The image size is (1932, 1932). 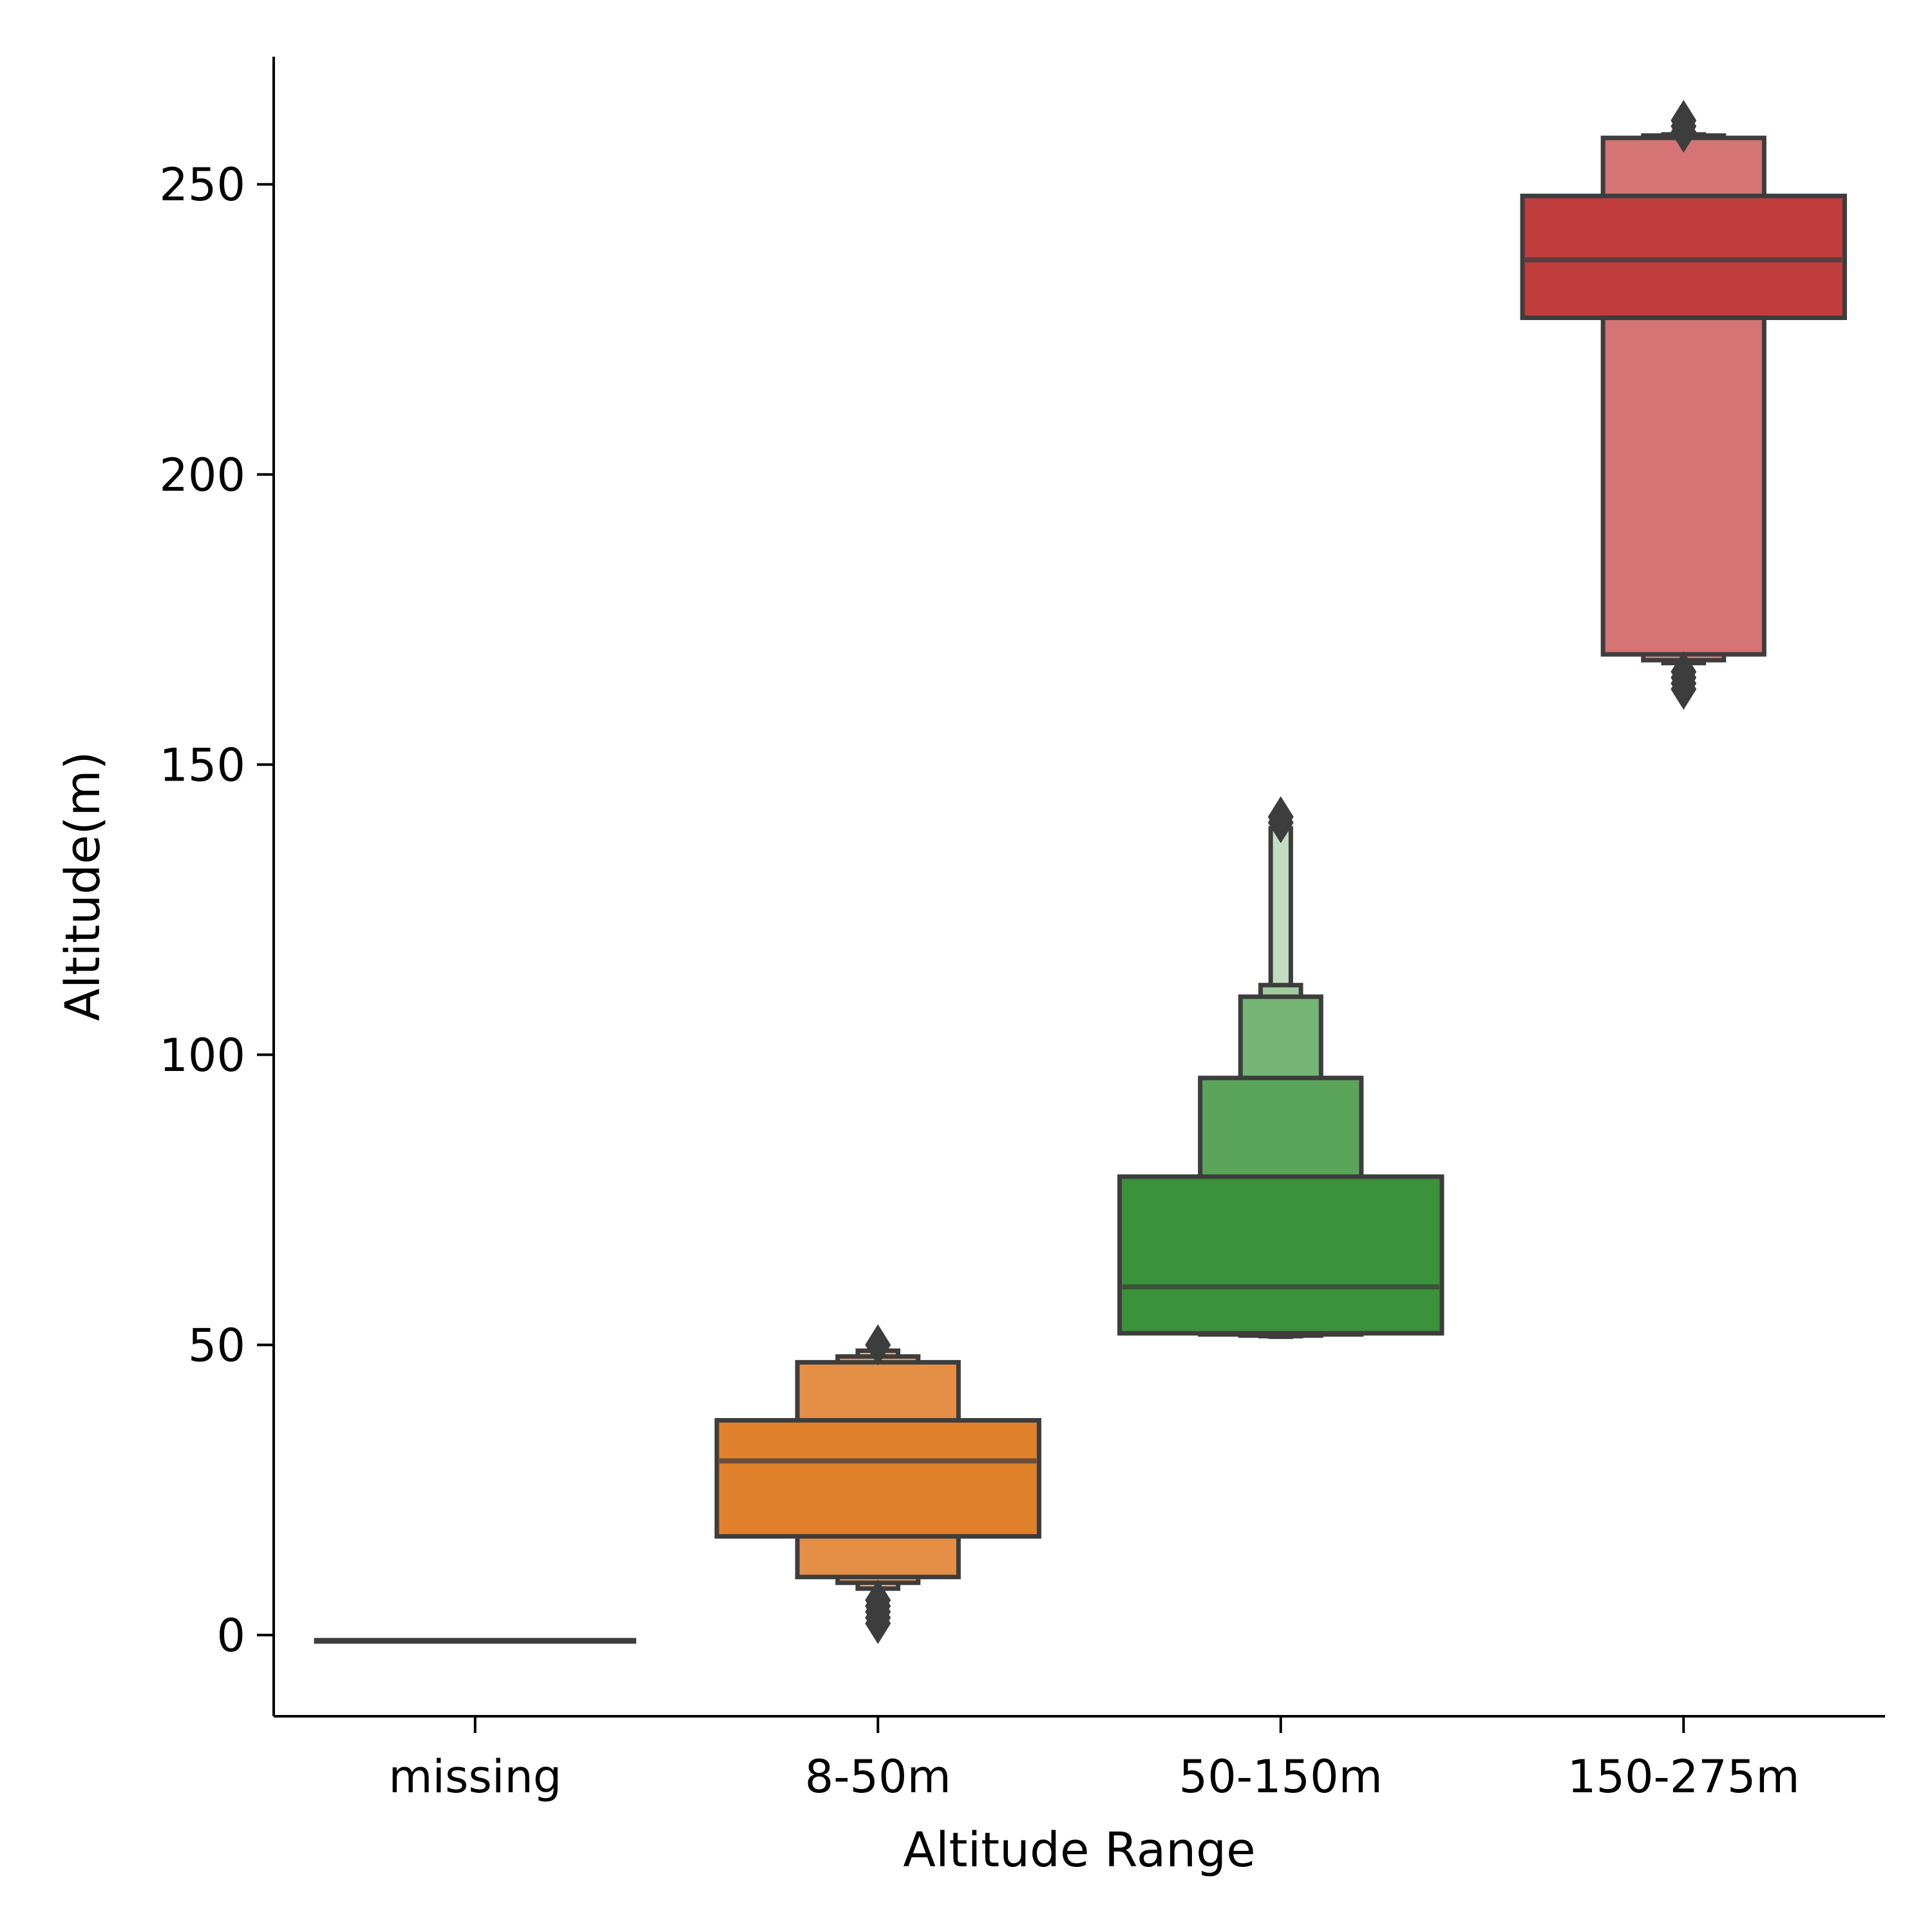 I want to click on boxen-group-8-50m, so click(x=878, y=1484).